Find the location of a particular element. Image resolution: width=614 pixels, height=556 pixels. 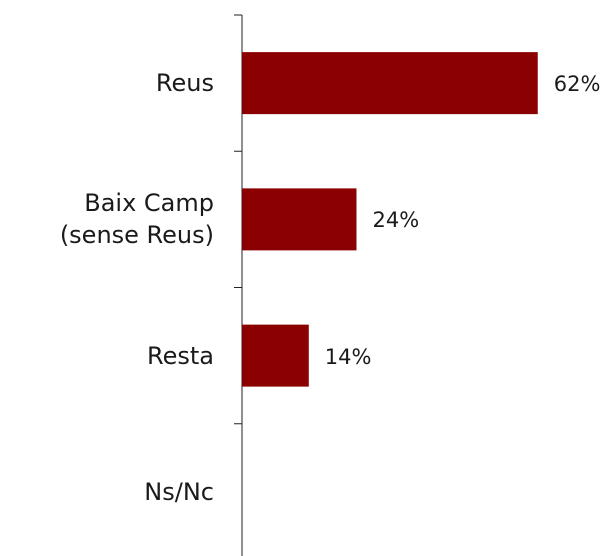

value-label: 62% is located at coordinates (577, 84).